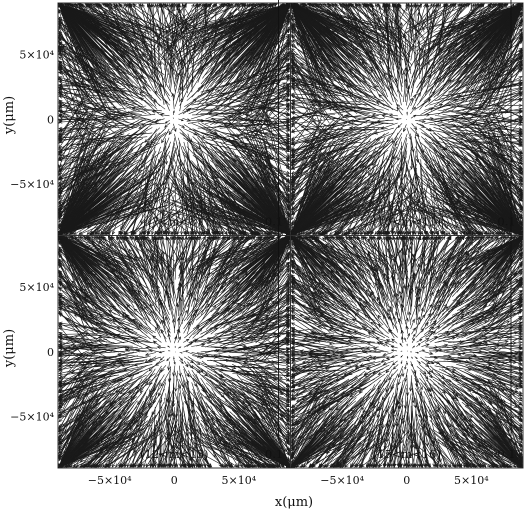 The height and width of the screenshot is (519, 530). Describe the element at coordinates (174, 222) in the screenshot. I see `panel-label: (7<m<8)` at that location.